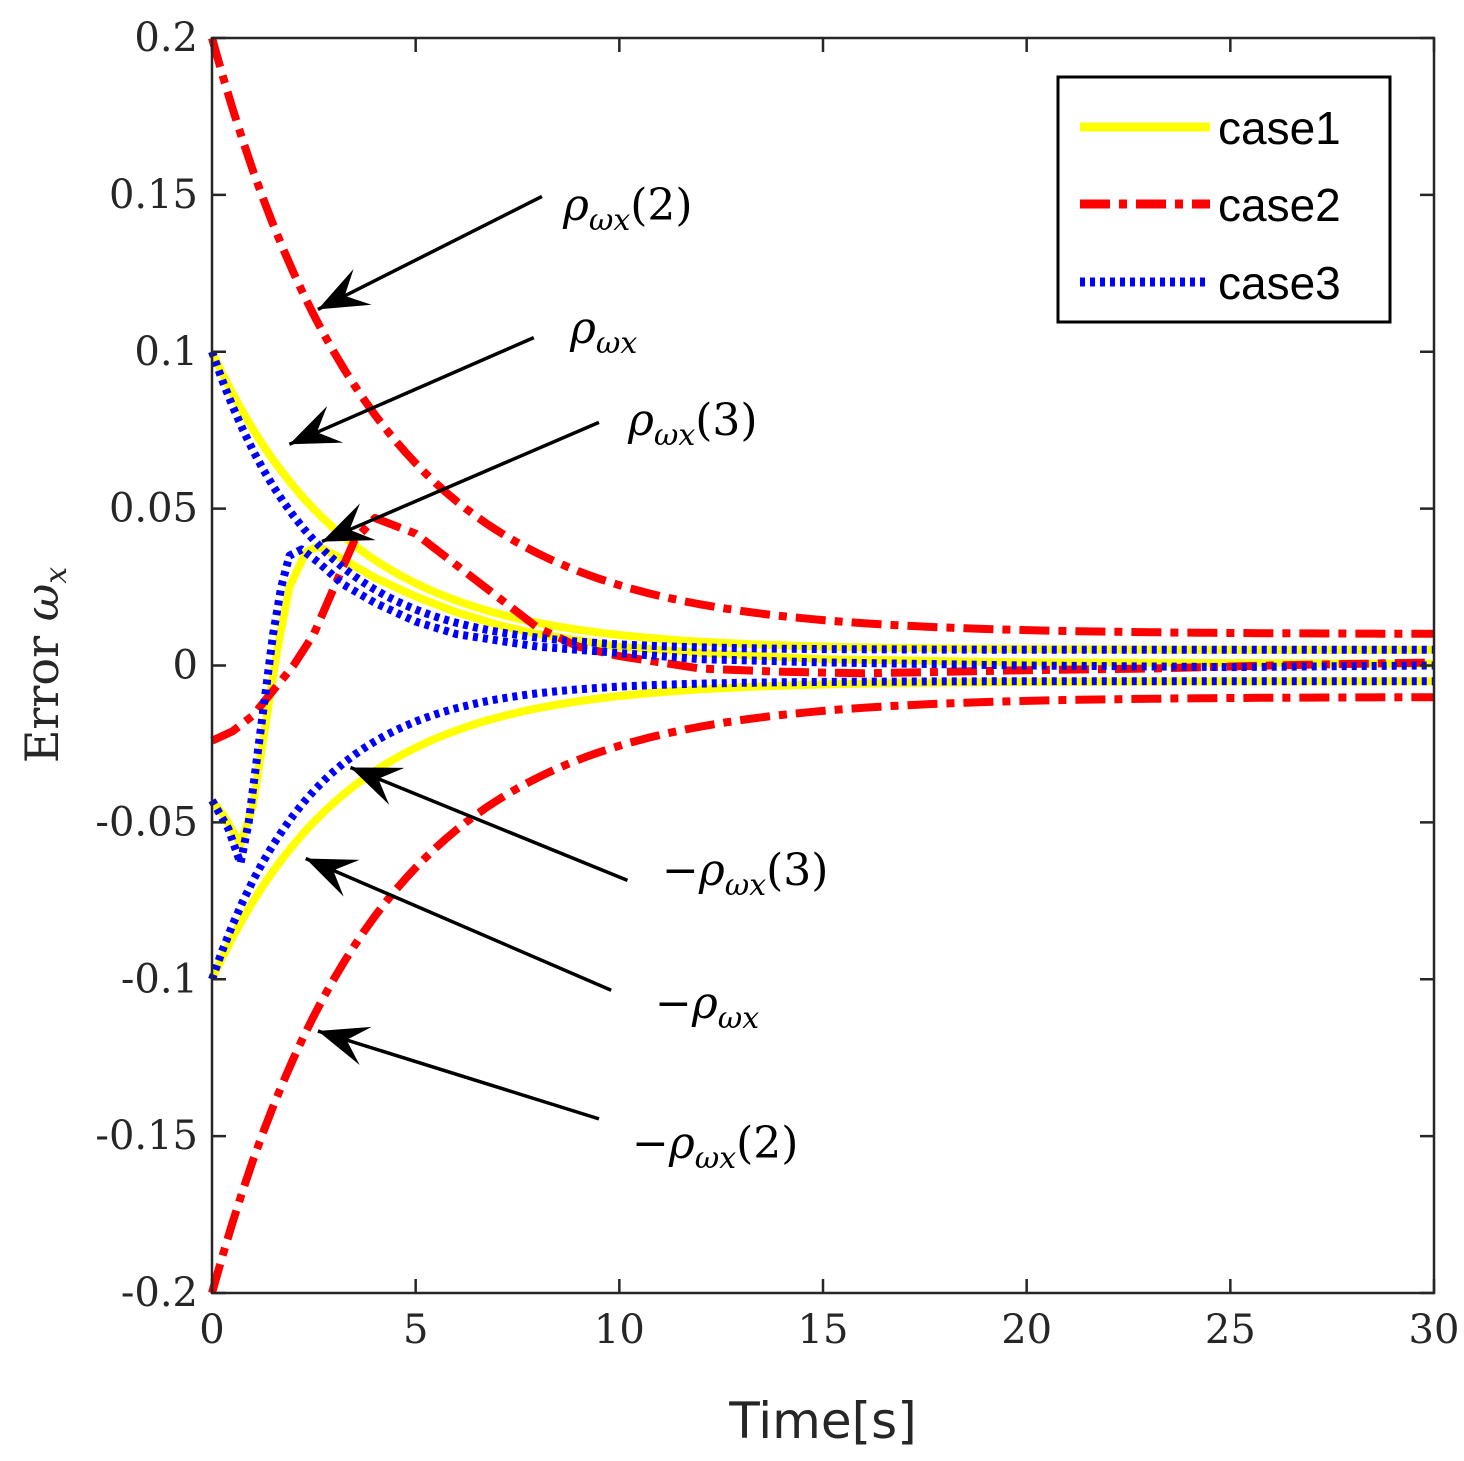  What do you see at coordinates (153, 195) in the screenshot?
I see `y-tick-label: 0.15` at bounding box center [153, 195].